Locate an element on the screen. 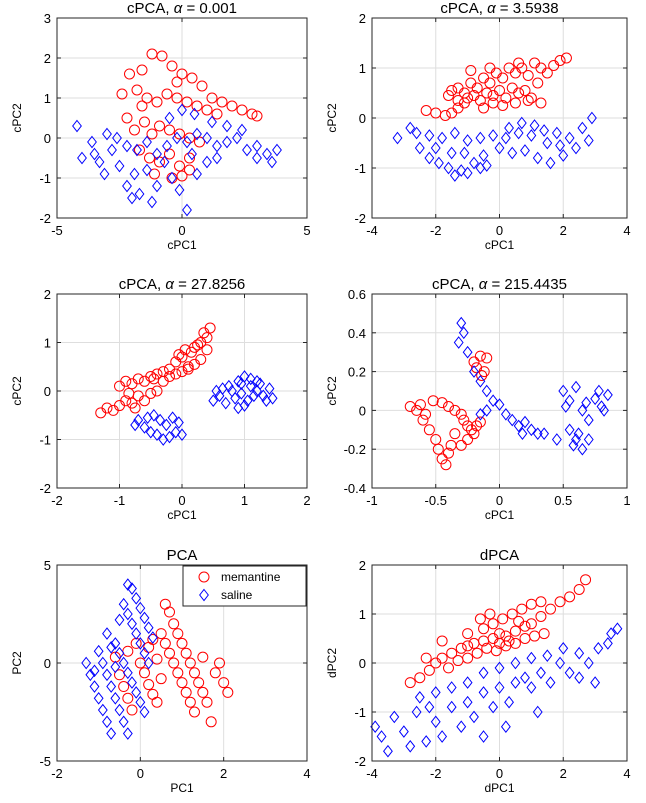  x-tick-label: -2 is located at coordinates (57, 773).